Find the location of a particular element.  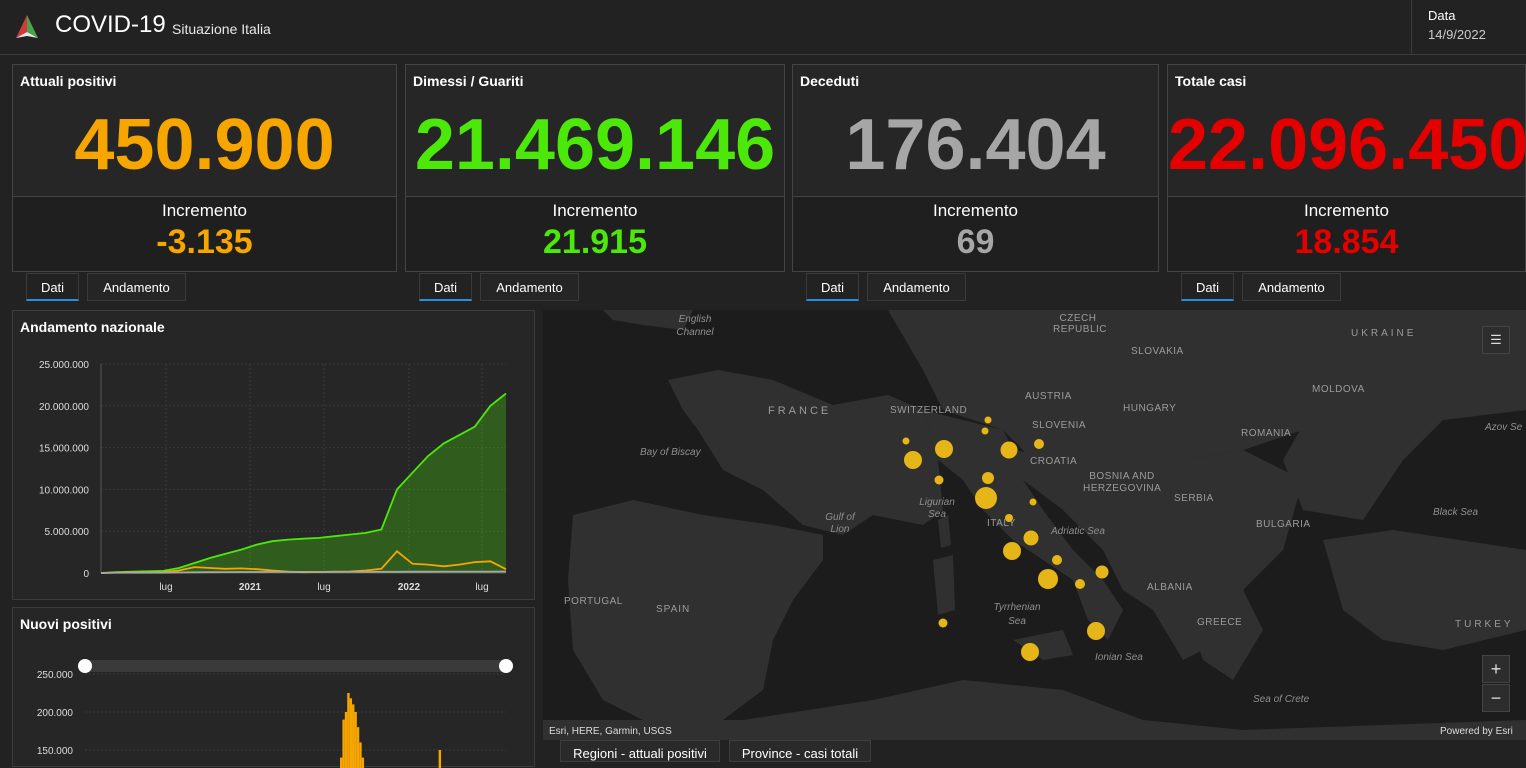

y-tick-label: 0 is located at coordinates (86, 574).